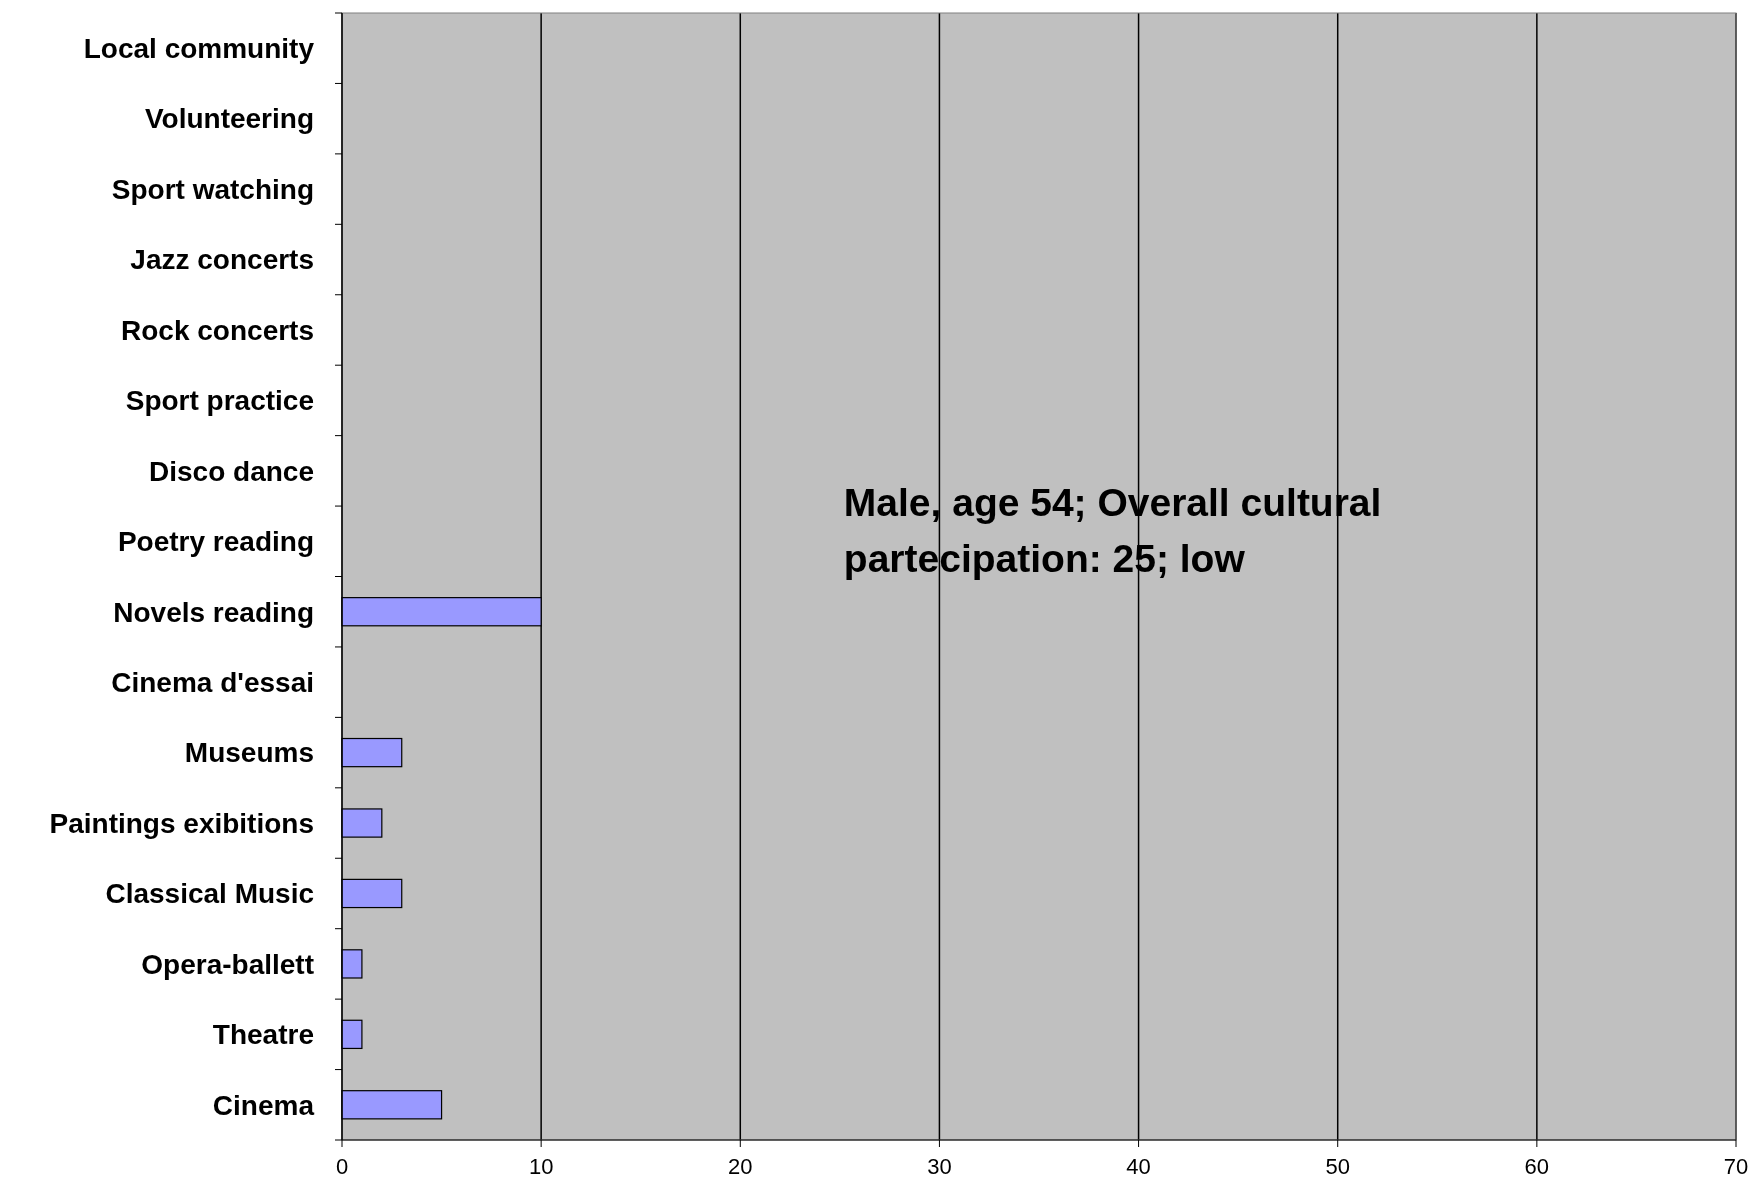  I want to click on x-tick-label: 50, so click(1337, 1166).